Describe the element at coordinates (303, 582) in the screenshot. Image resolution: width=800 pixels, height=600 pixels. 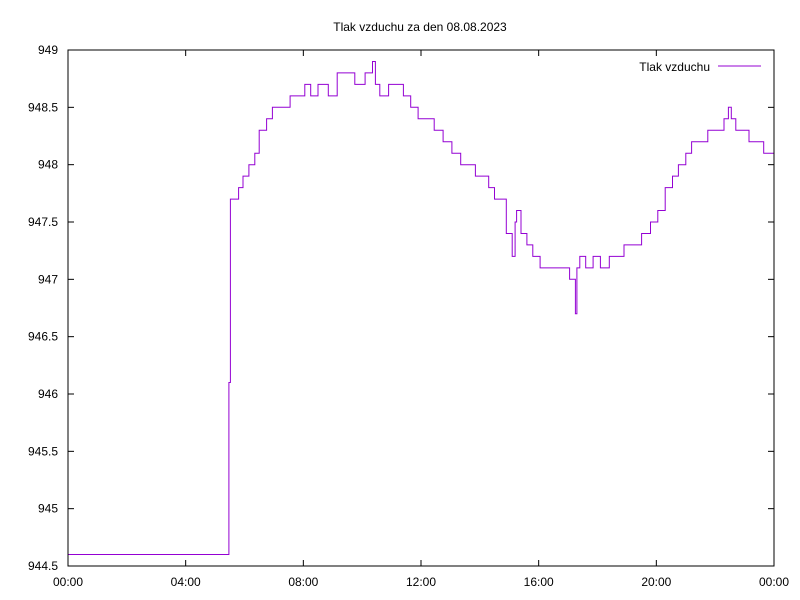
I see `x-tick-label: 08:00` at that location.